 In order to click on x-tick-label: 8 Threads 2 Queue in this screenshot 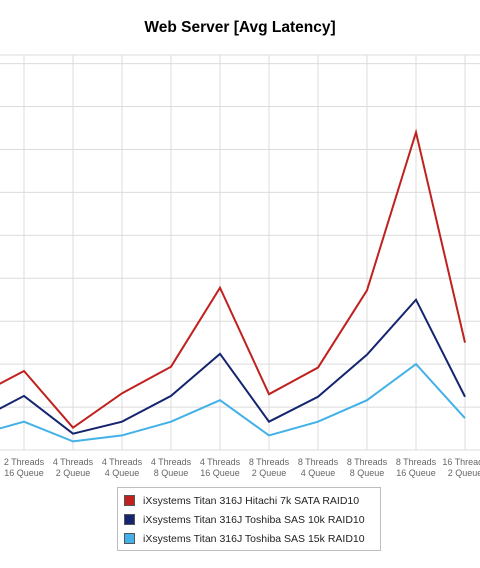, I will do `click(269, 467)`.